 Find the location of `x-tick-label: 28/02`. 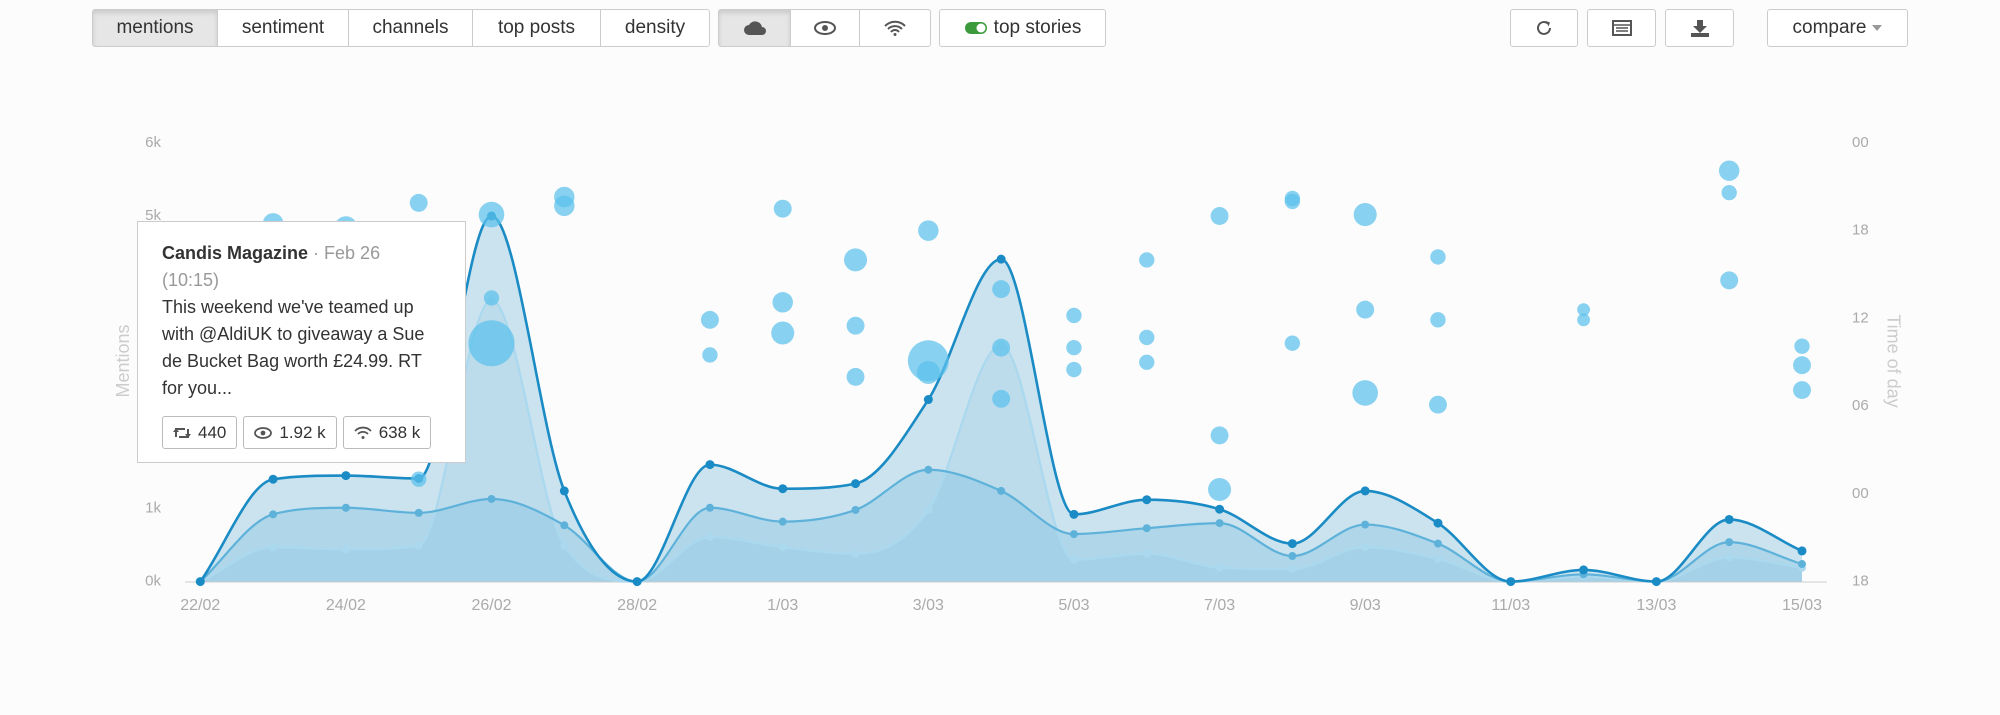

x-tick-label: 28/02 is located at coordinates (637, 605).